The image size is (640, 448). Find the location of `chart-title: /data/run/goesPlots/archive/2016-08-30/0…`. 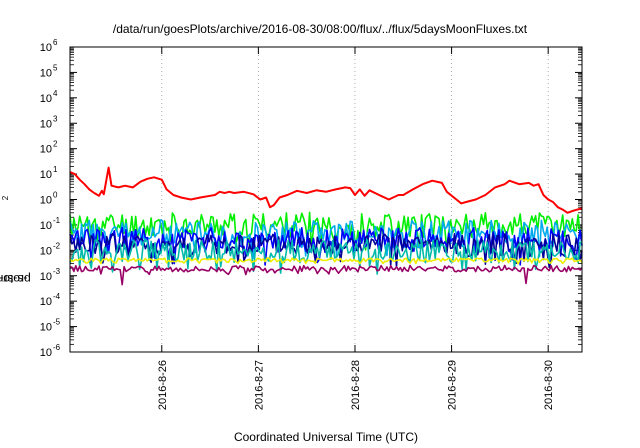

chart-title: /data/run/goesPlots/archive/2016-08-30/0… is located at coordinates (320, 29).